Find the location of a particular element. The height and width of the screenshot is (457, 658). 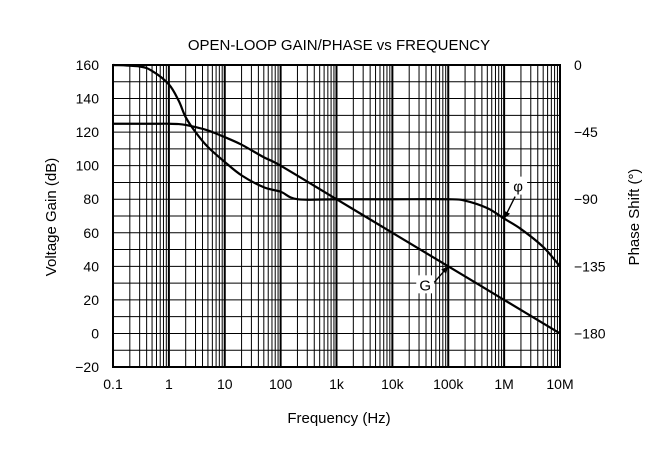

y-tick-label: 40 is located at coordinates (91, 266).